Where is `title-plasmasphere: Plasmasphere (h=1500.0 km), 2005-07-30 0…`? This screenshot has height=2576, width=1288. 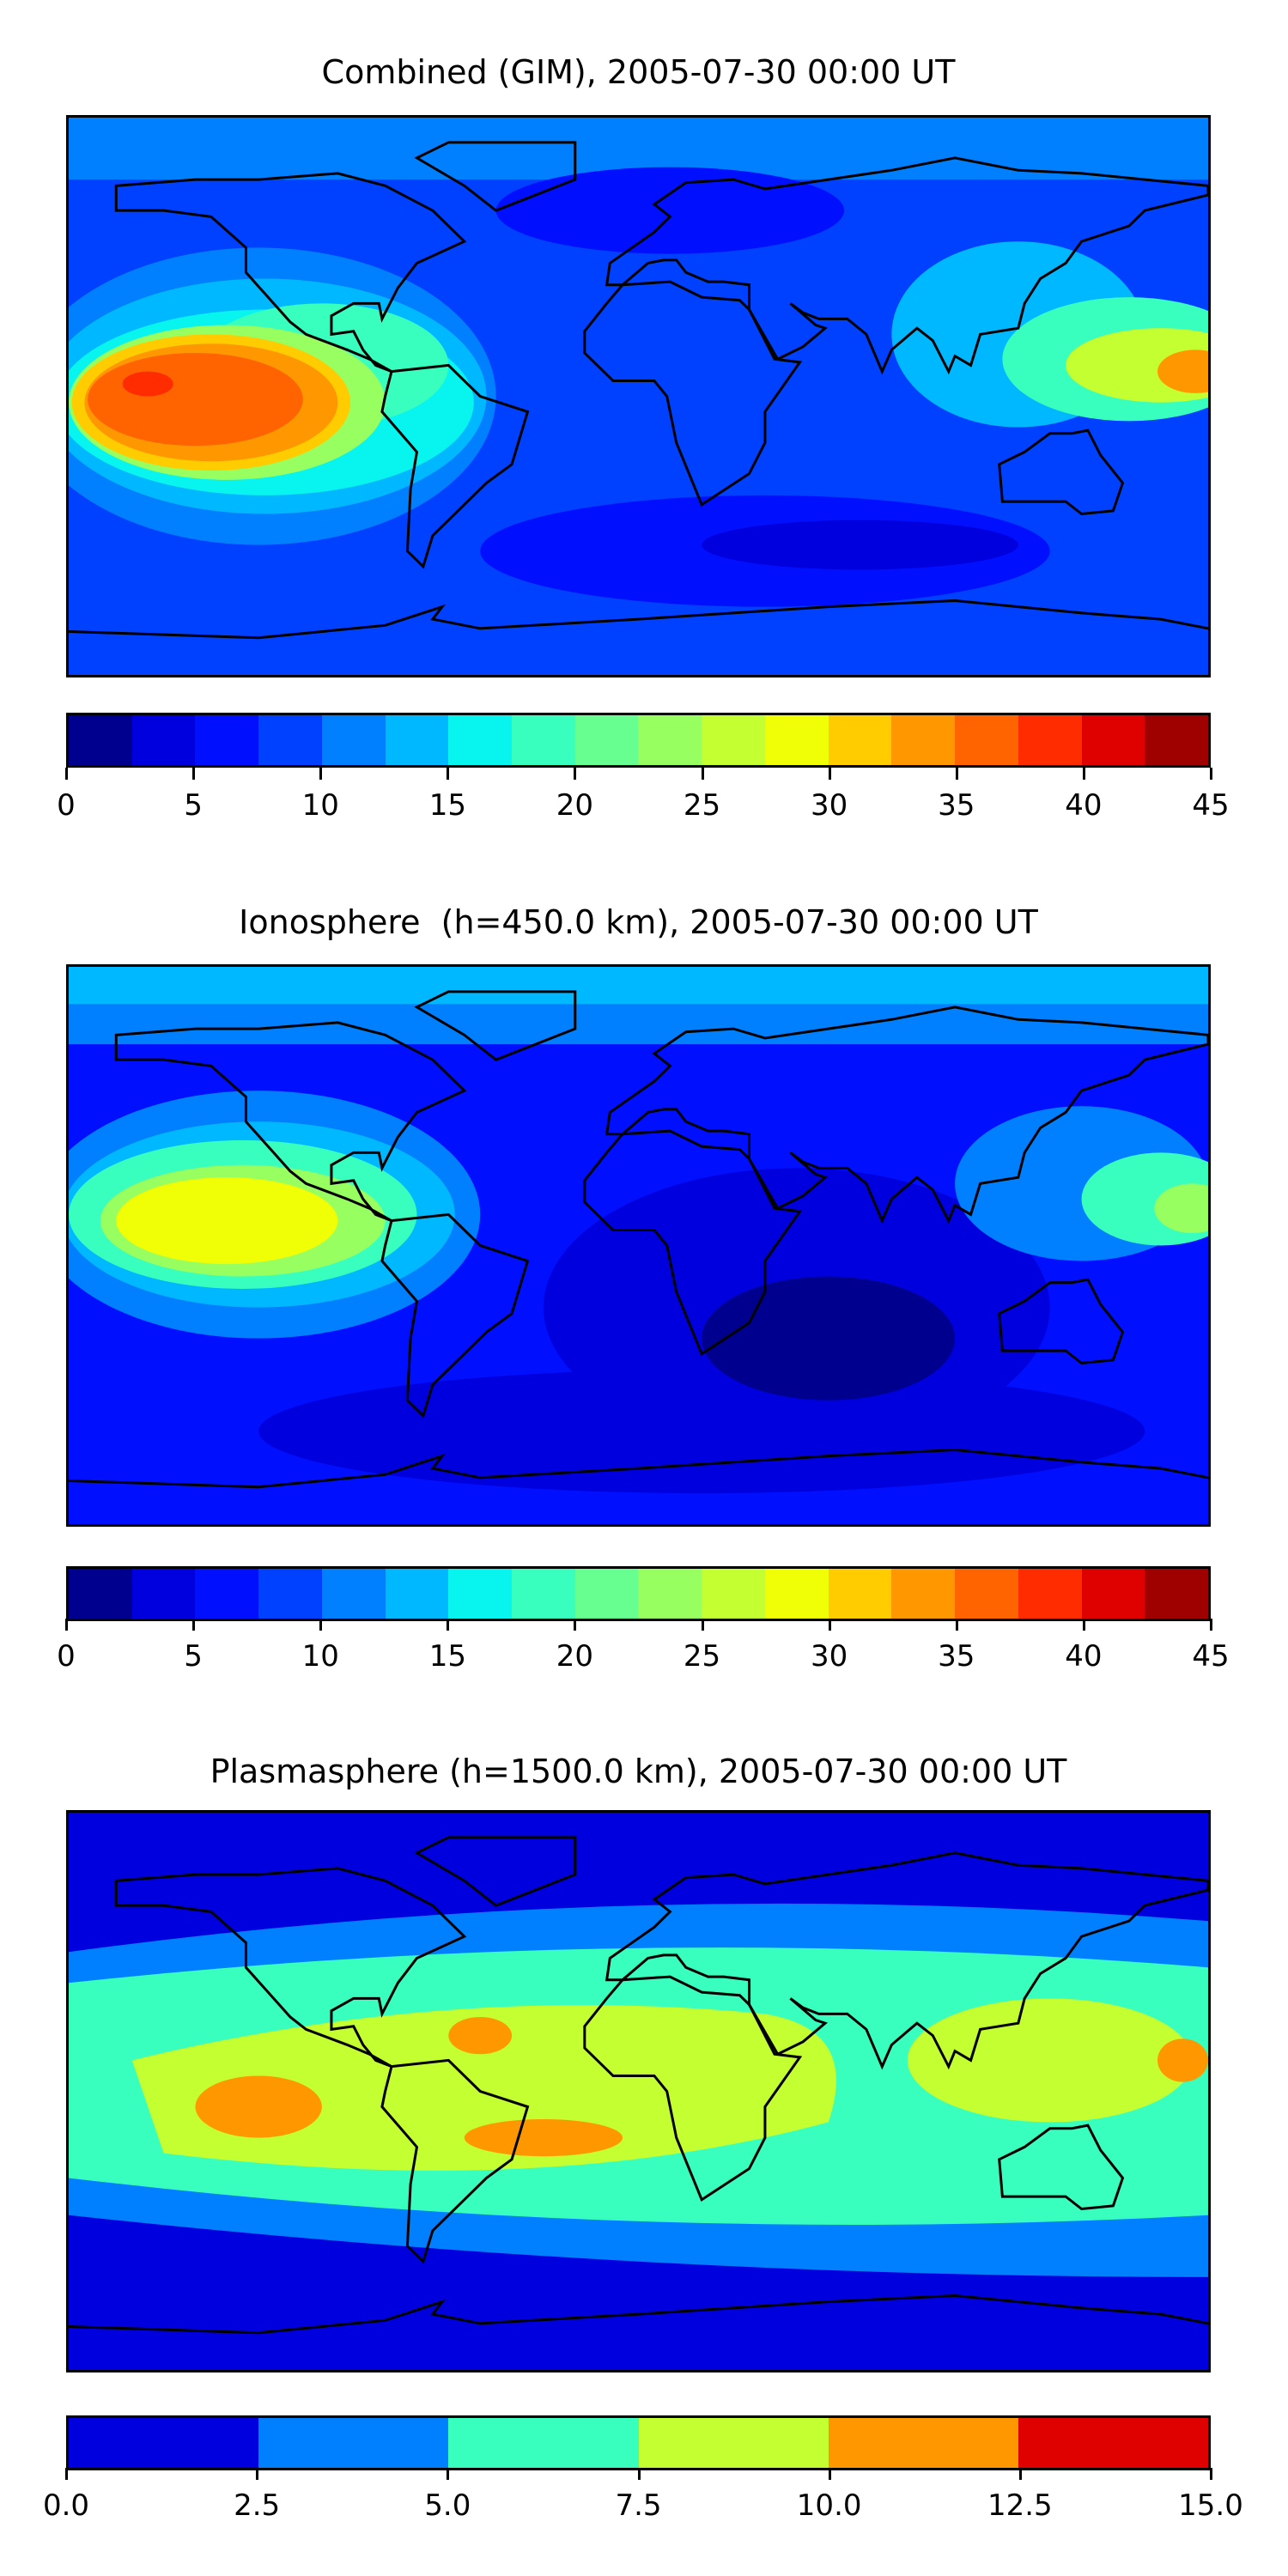 title-plasmasphere: Plasmasphere (h=1500.0 km), 2005-07-30 0… is located at coordinates (638, 1771).